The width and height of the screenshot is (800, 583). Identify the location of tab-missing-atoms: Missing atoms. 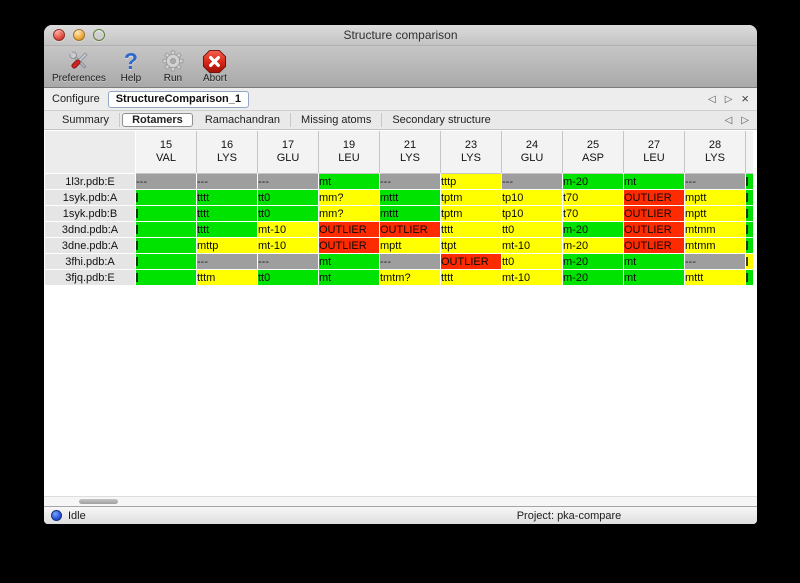
(337, 120).